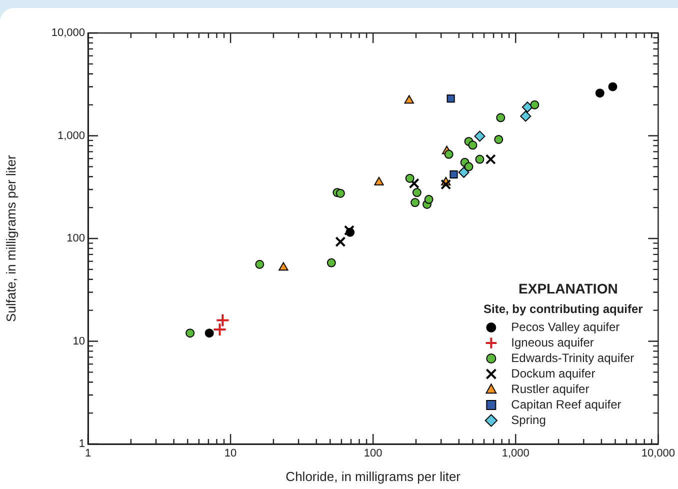 The height and width of the screenshot is (489, 678). What do you see at coordinates (553, 373) in the screenshot?
I see `legend-label: Dockum aquifer` at bounding box center [553, 373].